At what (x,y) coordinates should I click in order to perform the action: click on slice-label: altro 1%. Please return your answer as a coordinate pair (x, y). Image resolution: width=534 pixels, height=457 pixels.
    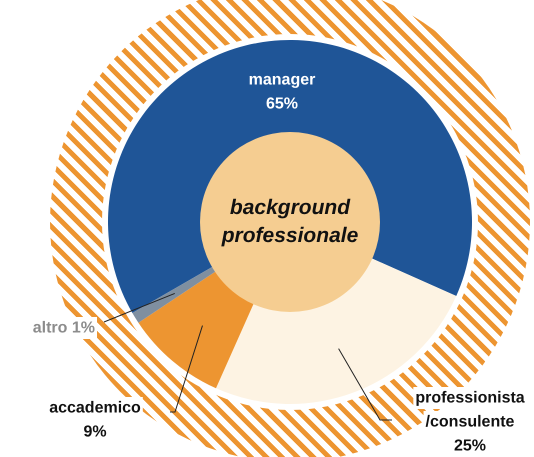
    Looking at the image, I should click on (63, 327).